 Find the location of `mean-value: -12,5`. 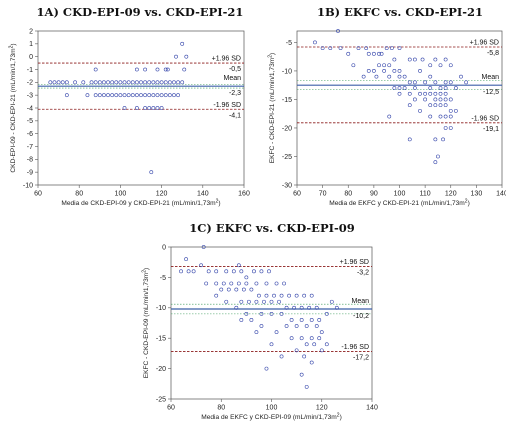

mean-value: -12,5 is located at coordinates (491, 92).